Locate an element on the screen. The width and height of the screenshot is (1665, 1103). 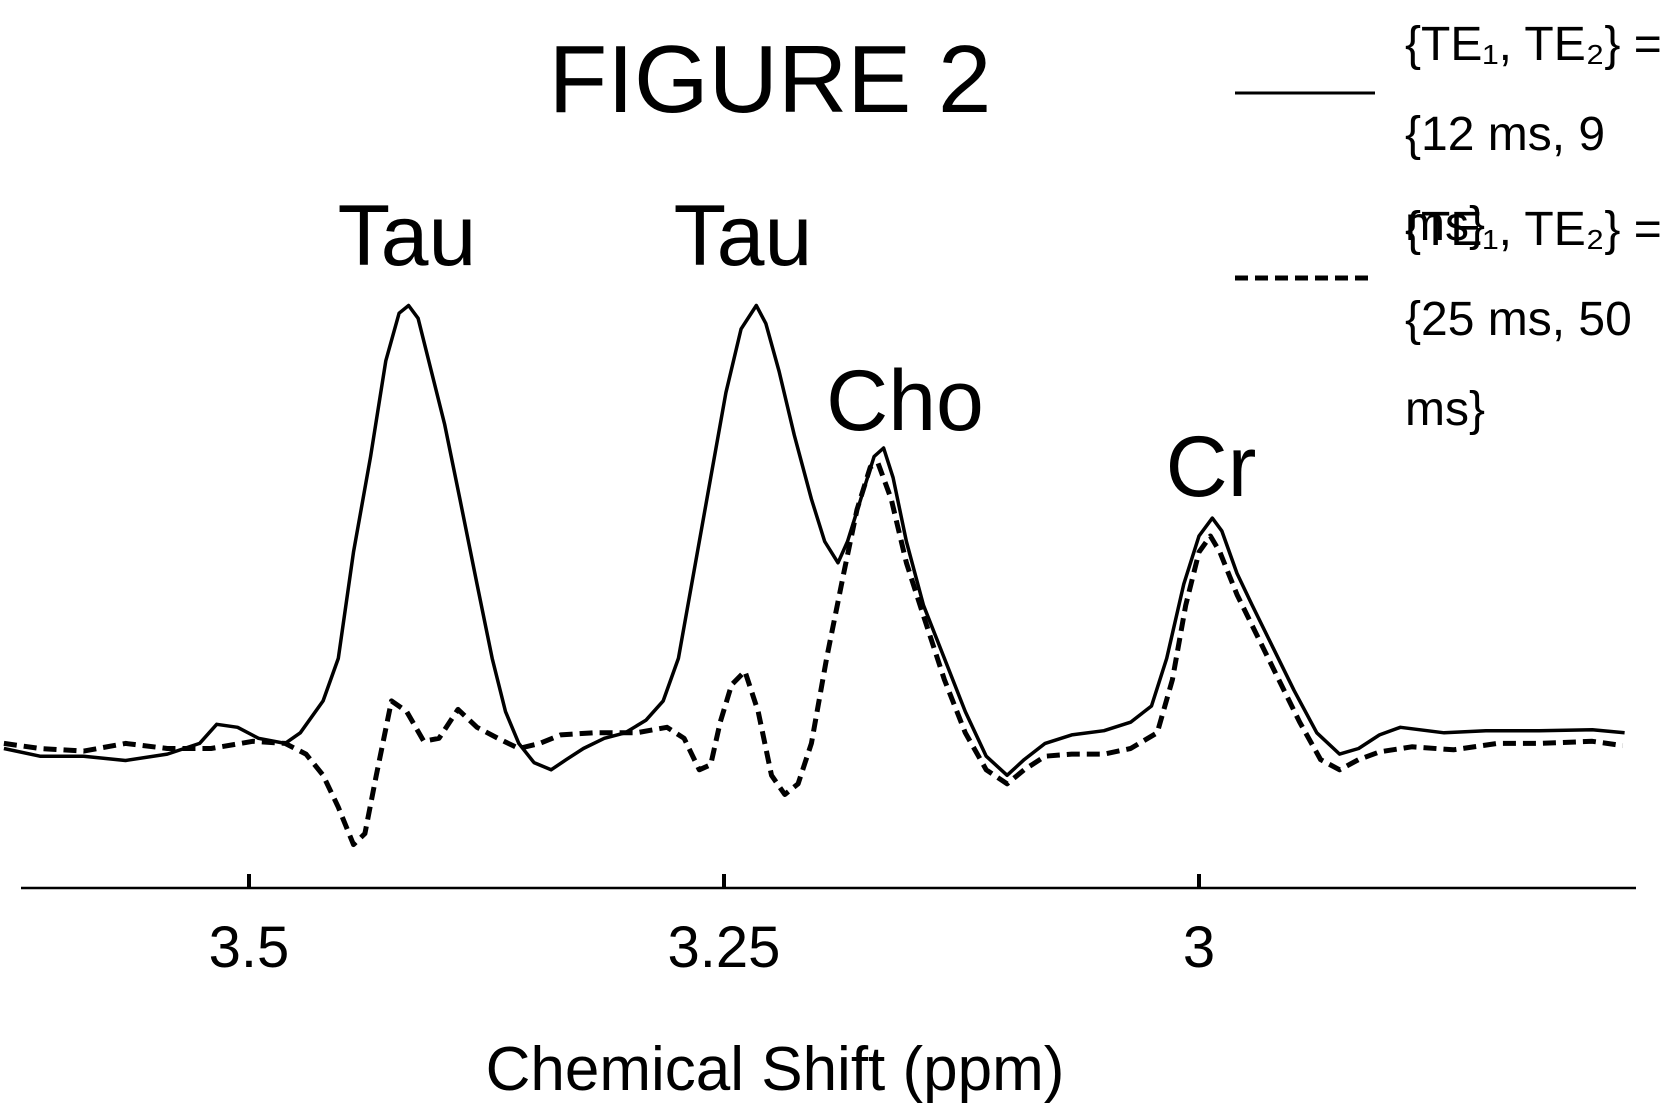
x-tick-label: 3 is located at coordinates (1199, 947).